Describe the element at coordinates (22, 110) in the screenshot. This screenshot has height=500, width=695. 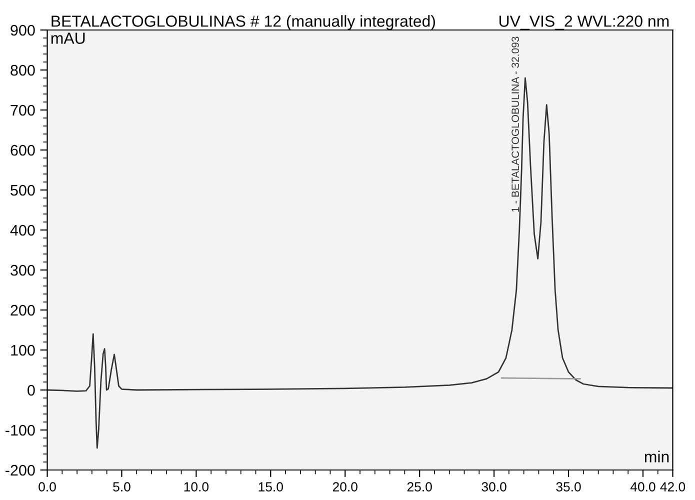
I see `y-tick-label: 700` at that location.